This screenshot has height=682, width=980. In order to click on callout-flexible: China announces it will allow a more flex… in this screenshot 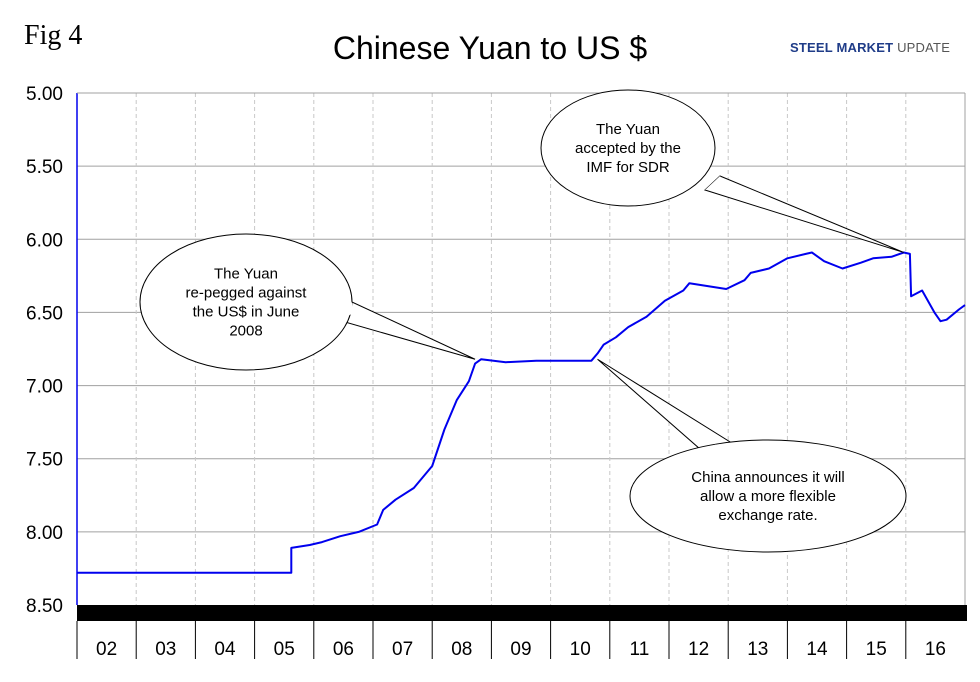, I will do `click(752, 455)`.